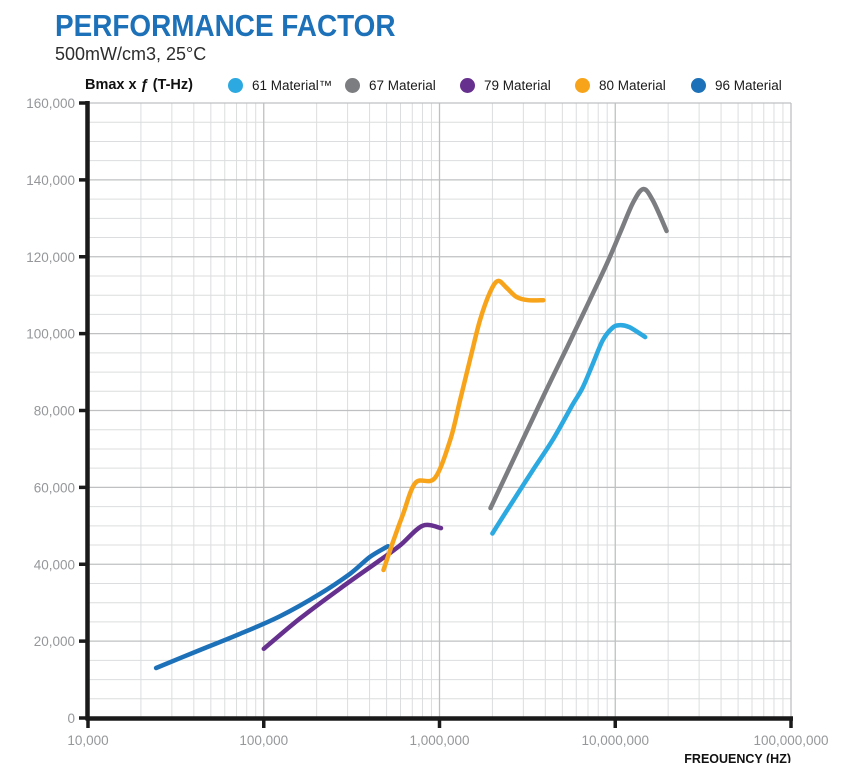 The width and height of the screenshot is (845, 763). I want to click on legend-label: 80 Material, so click(632, 85).